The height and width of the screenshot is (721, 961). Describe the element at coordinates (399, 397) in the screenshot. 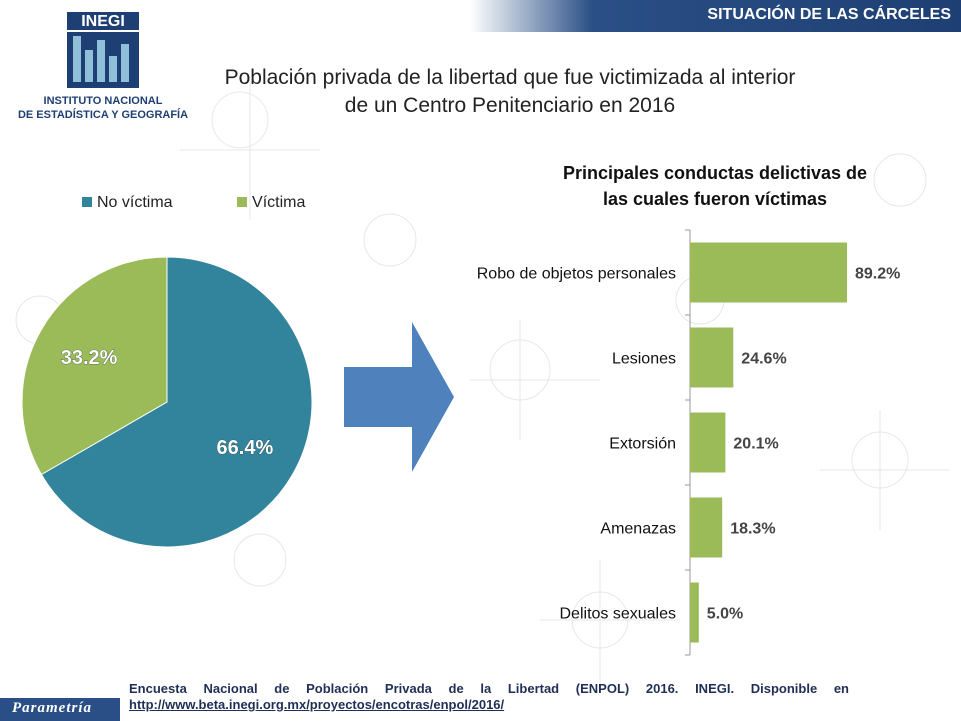

I see `right-arrow-icon` at that location.